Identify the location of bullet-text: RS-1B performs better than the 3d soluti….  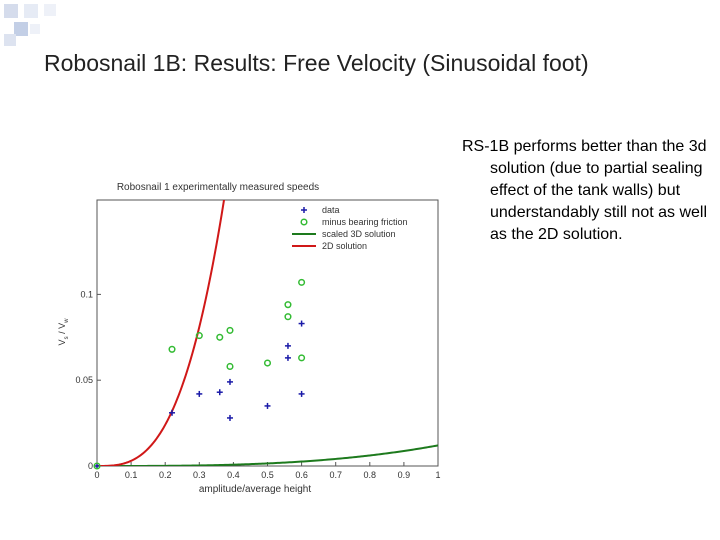
(585, 190).